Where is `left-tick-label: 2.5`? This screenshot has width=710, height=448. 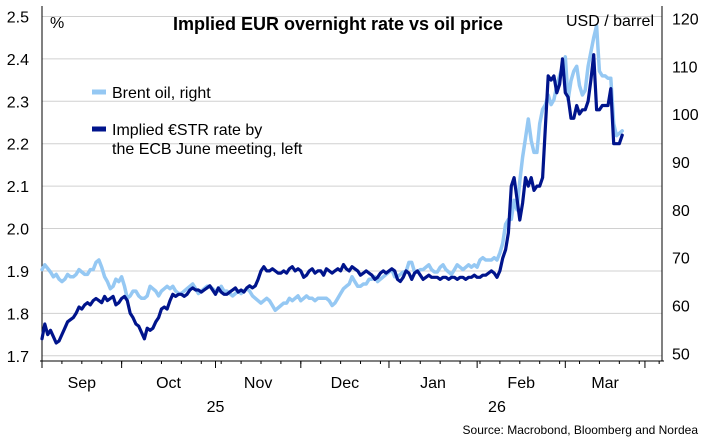
left-tick-label: 2.5 is located at coordinates (18, 17).